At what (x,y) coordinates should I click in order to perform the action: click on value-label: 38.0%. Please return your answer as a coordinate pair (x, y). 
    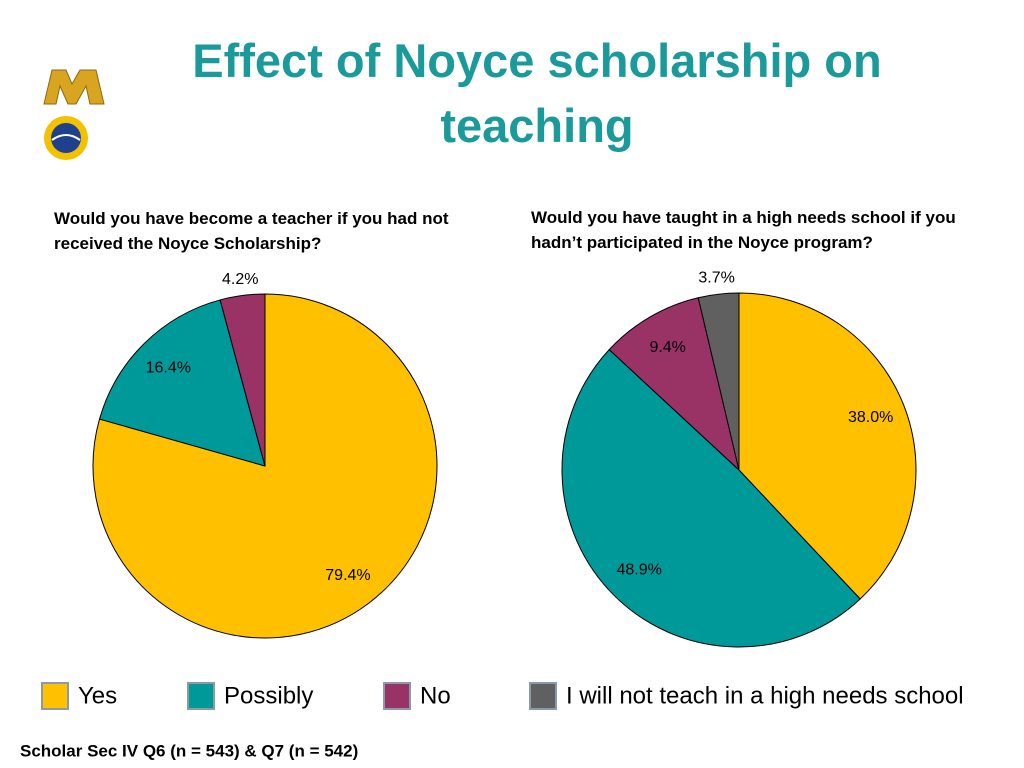
    Looking at the image, I should click on (870, 417).